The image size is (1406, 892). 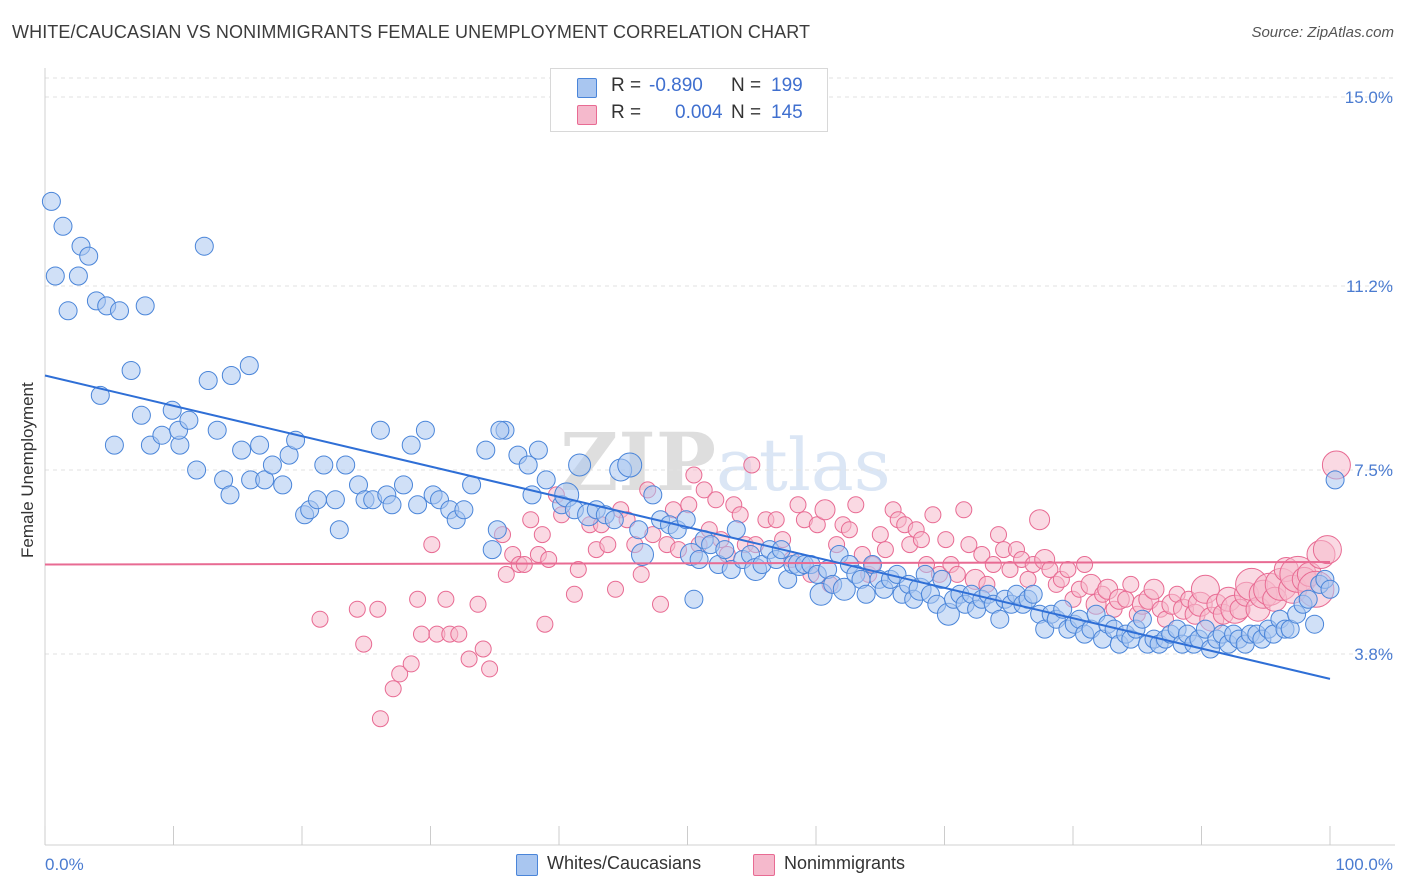 What do you see at coordinates (1373, 470) in the screenshot?
I see `y-tick-label: 7.5%` at bounding box center [1373, 470].